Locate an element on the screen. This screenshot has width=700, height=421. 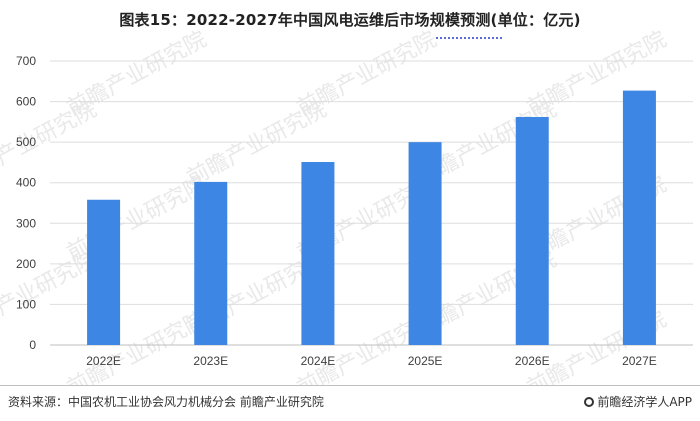
y-tick-label: 300 is located at coordinates (26, 223).